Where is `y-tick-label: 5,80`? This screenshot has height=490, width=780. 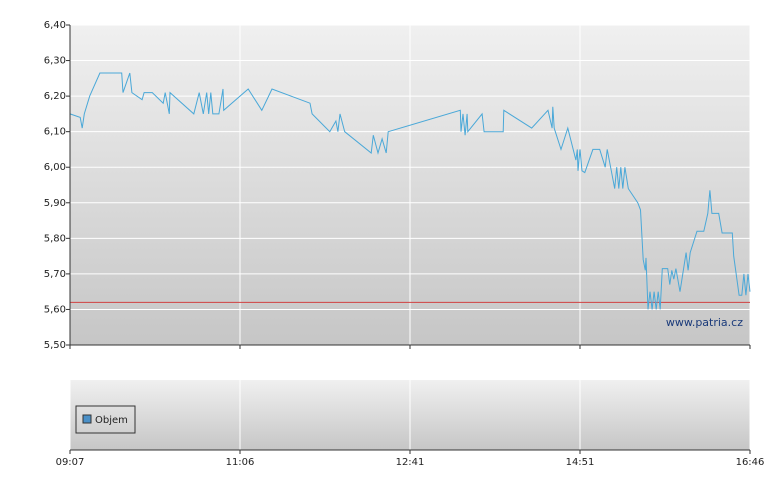 y-tick-label: 5,80 is located at coordinates (55, 238).